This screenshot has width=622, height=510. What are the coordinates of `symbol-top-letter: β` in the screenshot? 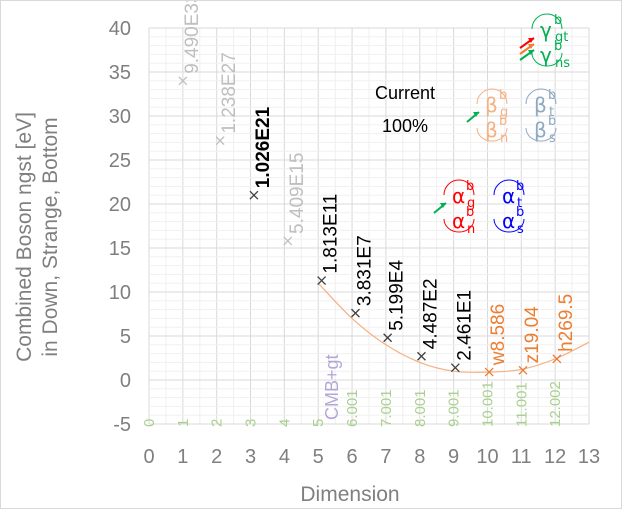 It's located at (491, 105).